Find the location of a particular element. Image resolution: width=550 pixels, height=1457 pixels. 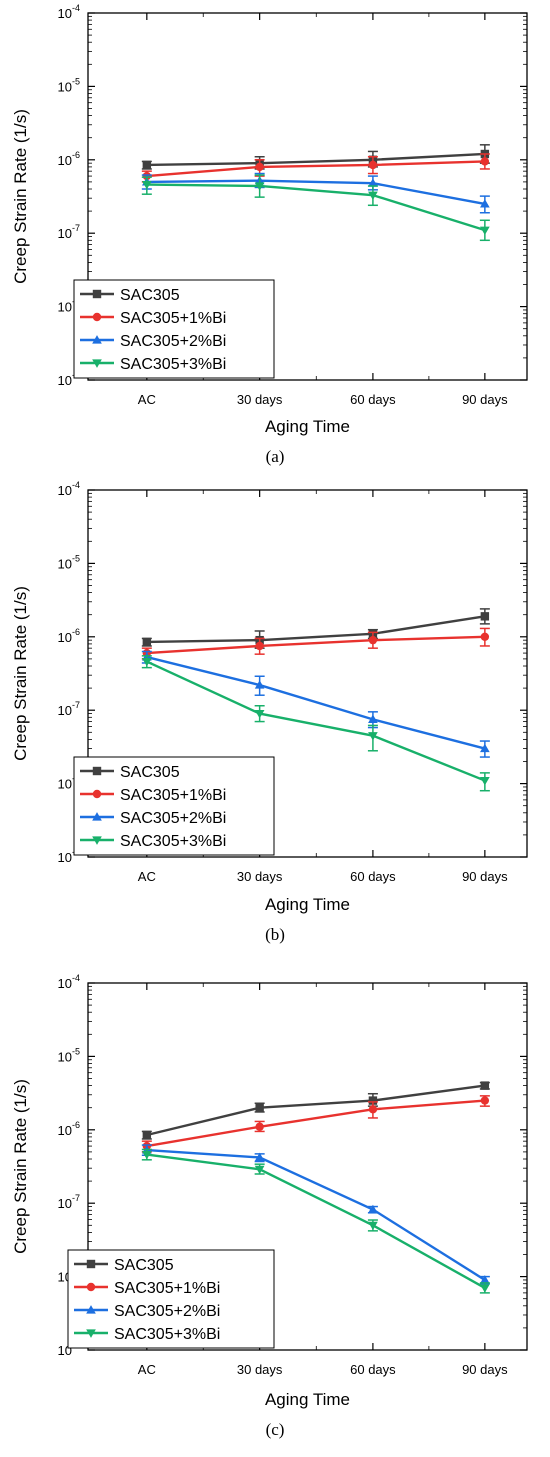

panel-caption: (b) is located at coordinates (275, 934).